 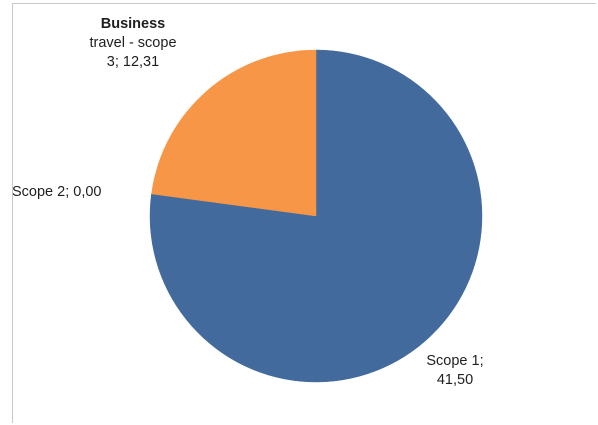 What do you see at coordinates (133, 62) in the screenshot?
I see `data-label-business-travel-line3: 3; 12,31` at bounding box center [133, 62].